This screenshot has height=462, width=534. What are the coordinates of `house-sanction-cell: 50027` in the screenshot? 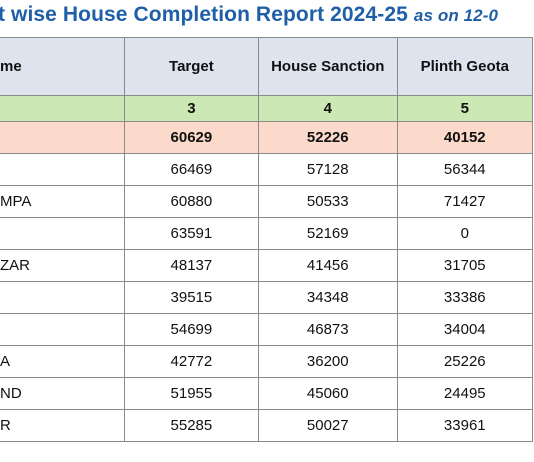 It's located at (327, 425).